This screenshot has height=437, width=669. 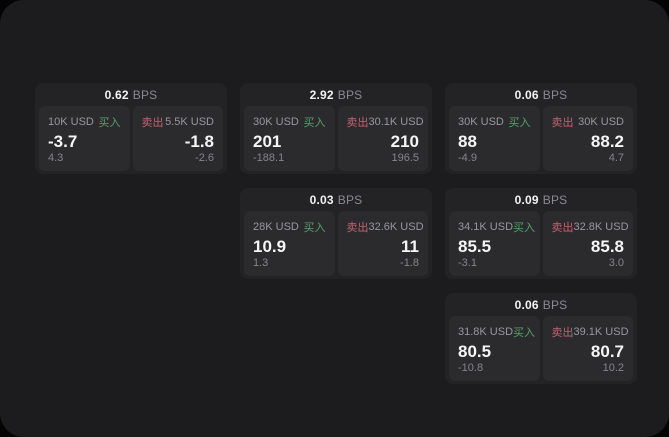 What do you see at coordinates (382, 138) in the screenshot?
I see `sell-panel: 卖出 30.1K USD 210 196.5` at bounding box center [382, 138].